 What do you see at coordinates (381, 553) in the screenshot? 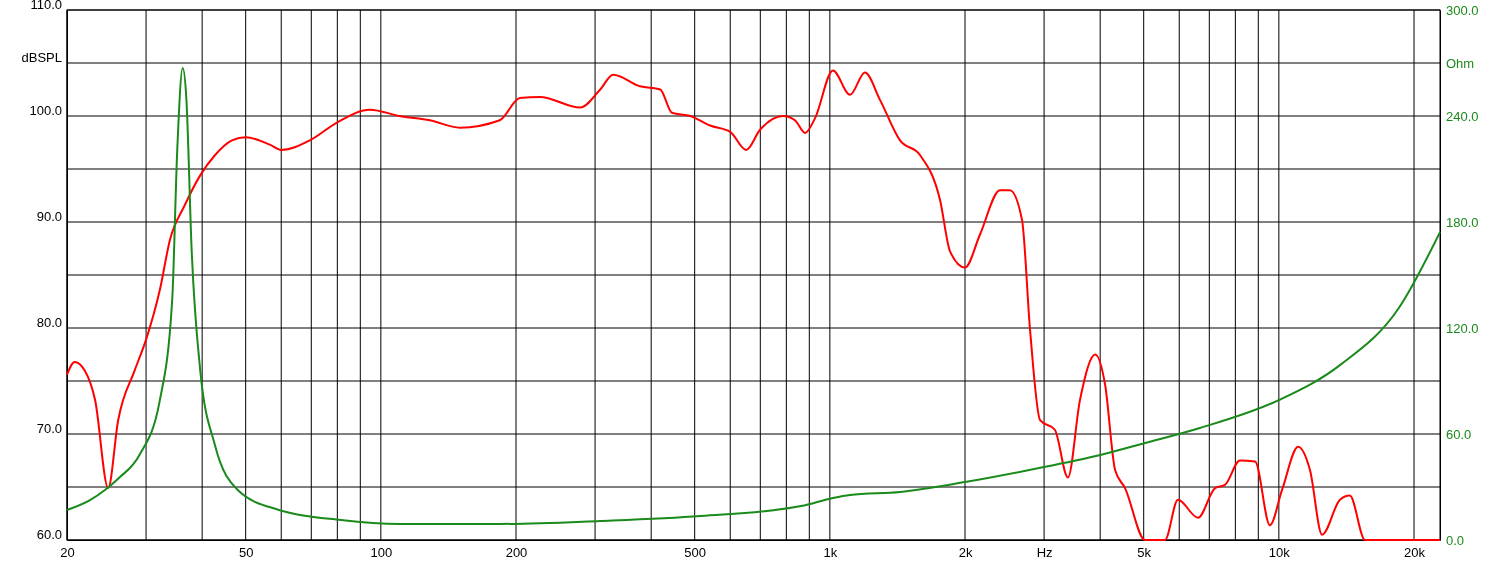
I see `x-tick-label: 100` at bounding box center [381, 553].